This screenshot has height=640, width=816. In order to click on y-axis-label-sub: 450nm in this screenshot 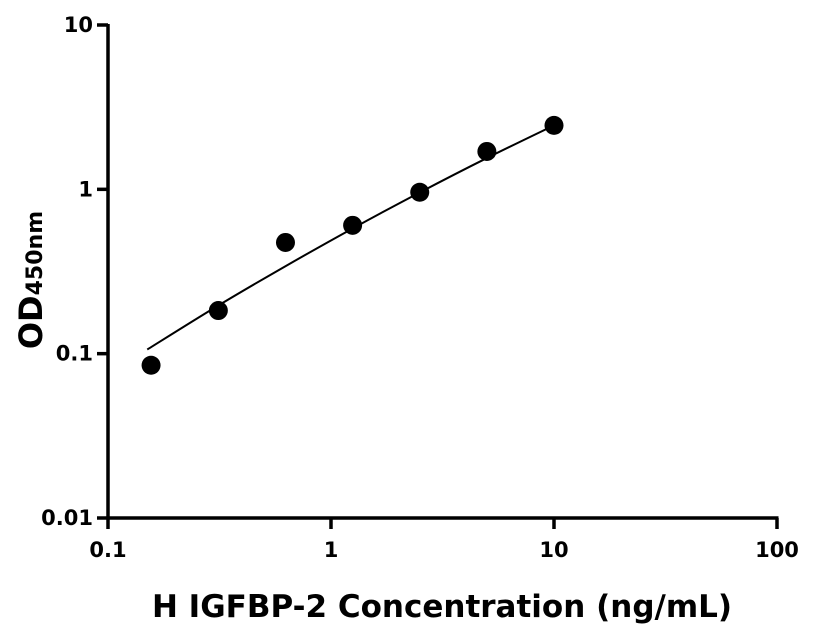, I will do `click(35, 253)`.